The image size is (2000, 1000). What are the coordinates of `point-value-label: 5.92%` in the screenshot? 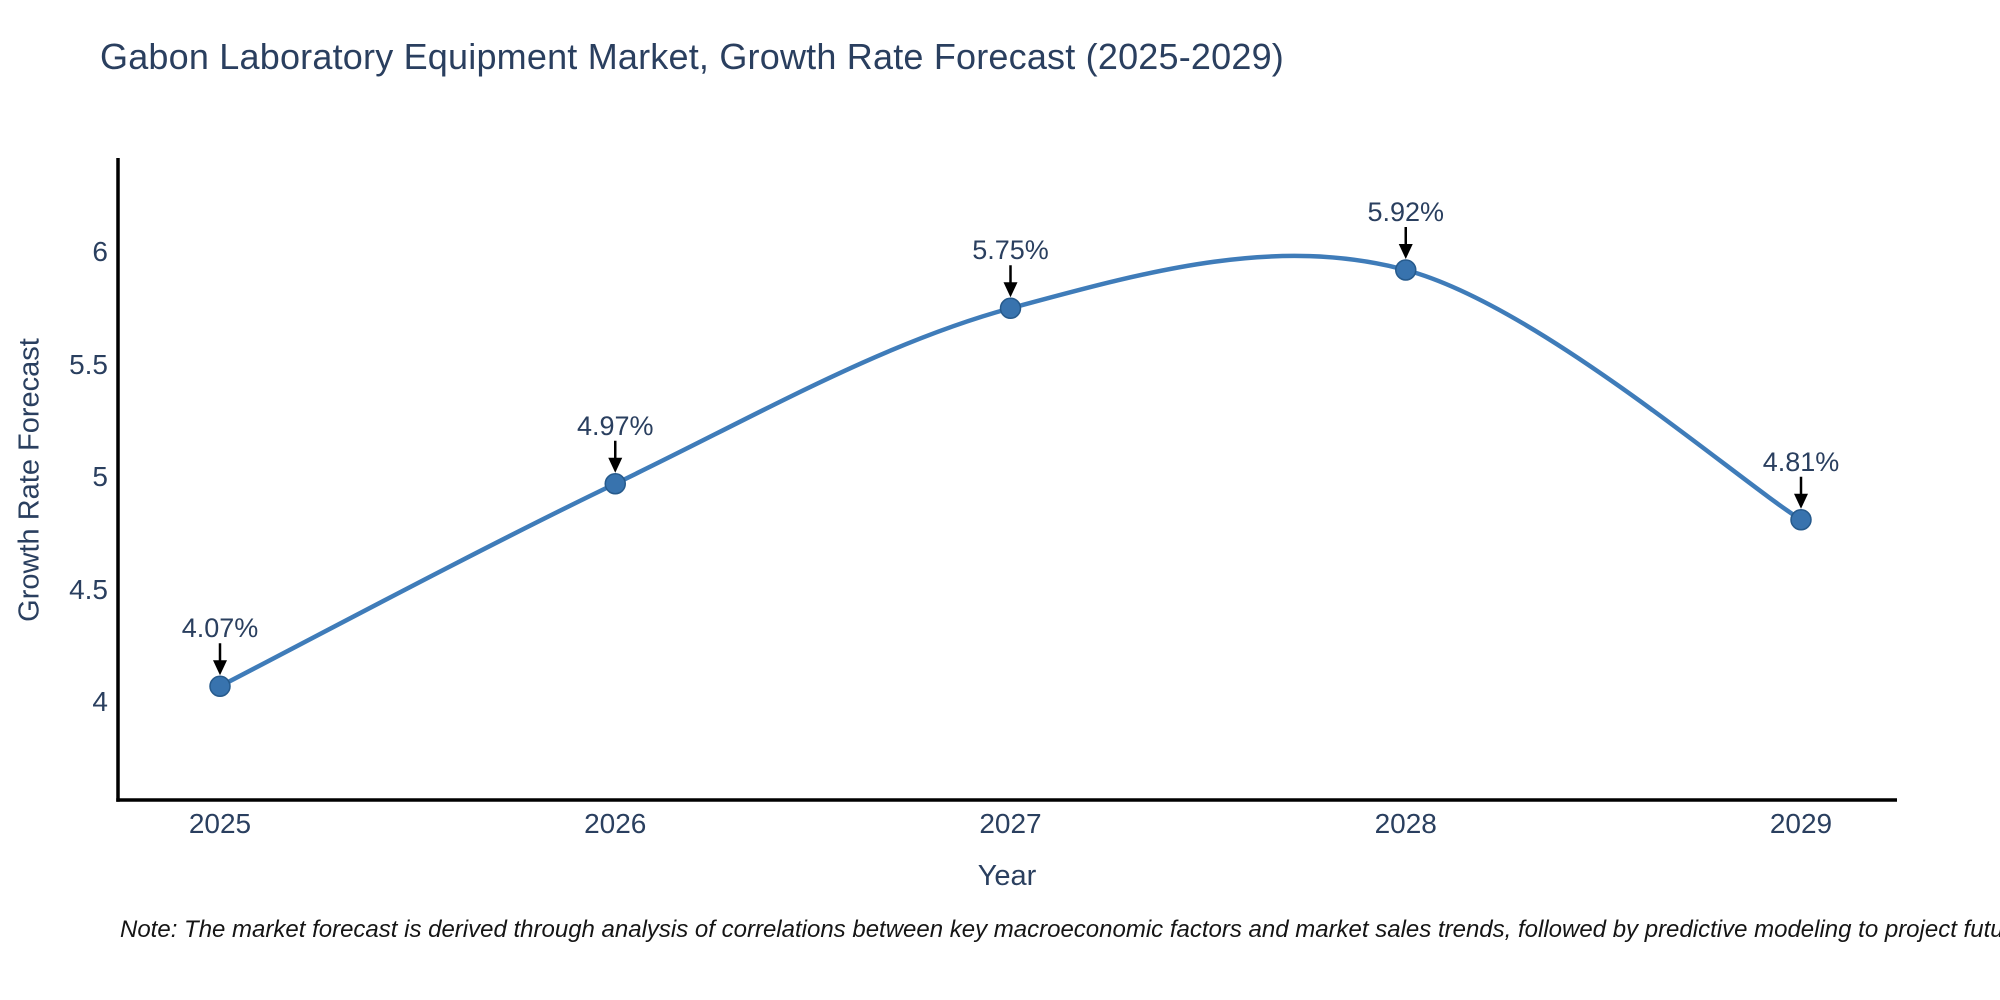 It's located at (1406, 212).